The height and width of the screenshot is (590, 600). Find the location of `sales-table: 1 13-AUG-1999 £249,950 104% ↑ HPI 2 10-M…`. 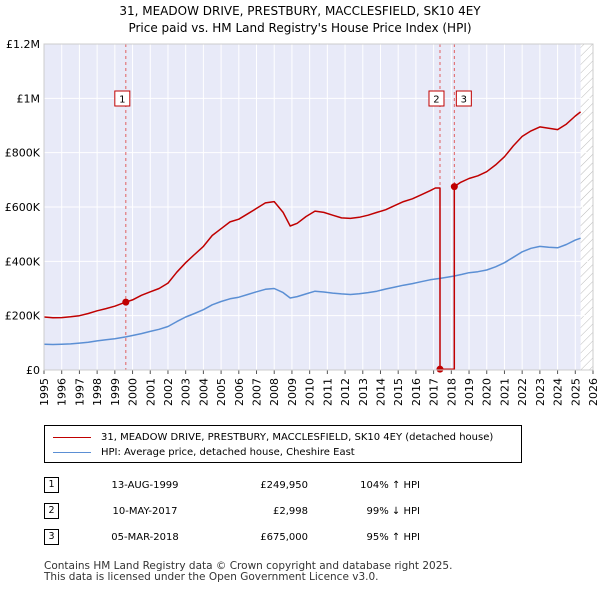

sales-table: 1 13-AUG-1999 £249,950 104% ↑ HPI 2 10-M… is located at coordinates (232, 511).